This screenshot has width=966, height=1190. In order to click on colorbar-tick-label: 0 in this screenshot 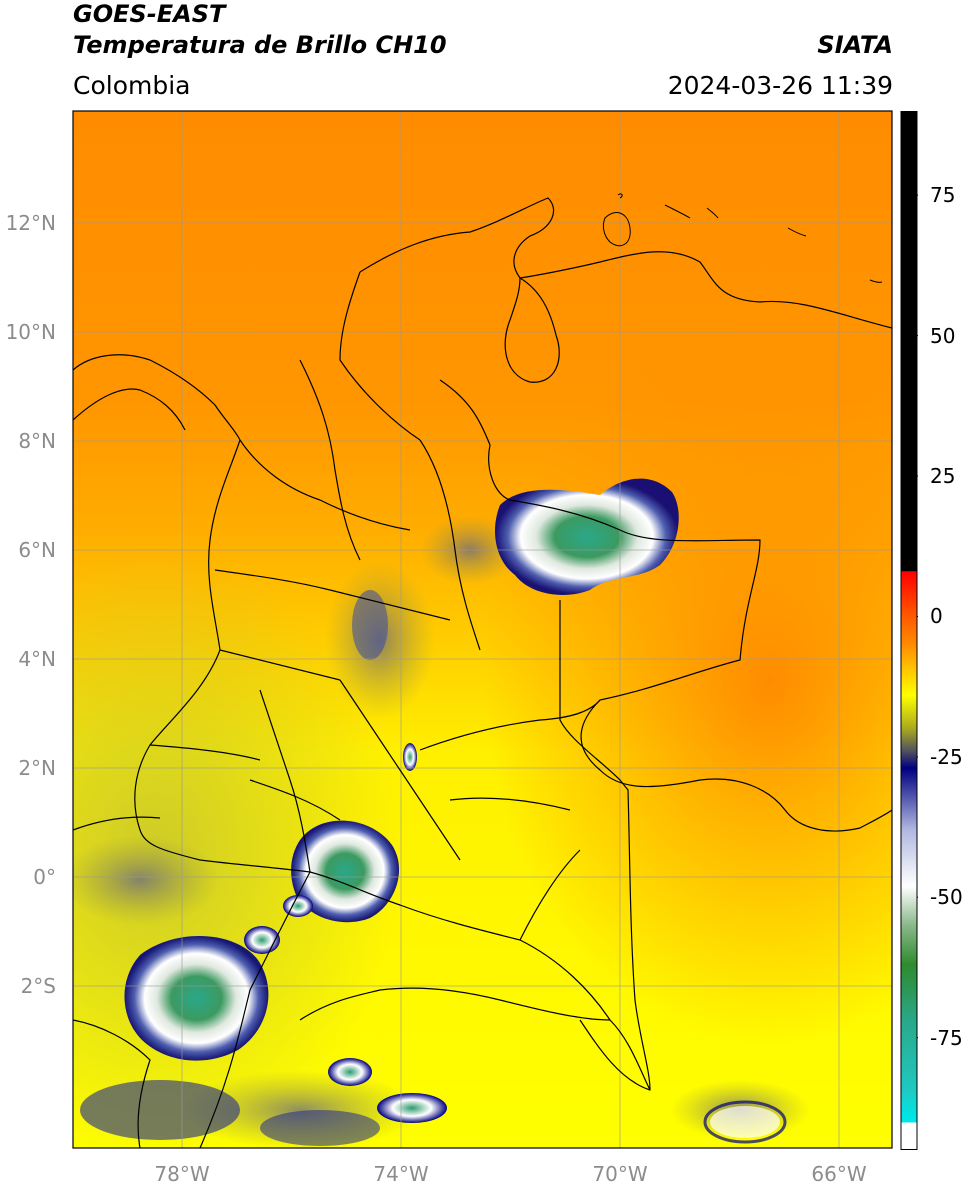, I will do `click(936, 616)`.